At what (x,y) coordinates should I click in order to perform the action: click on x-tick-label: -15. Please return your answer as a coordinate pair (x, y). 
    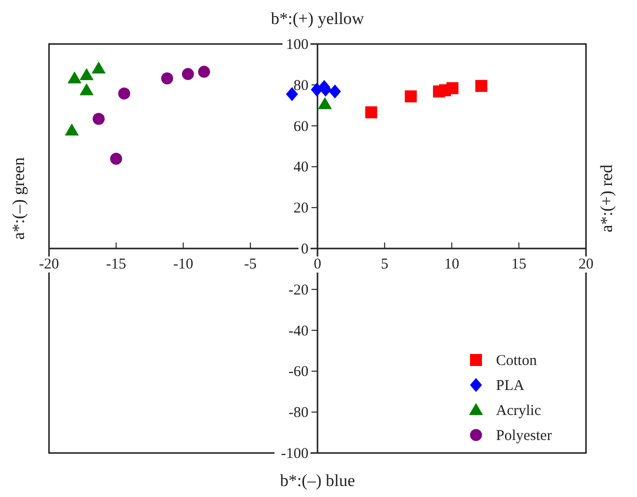
    Looking at the image, I should click on (116, 264).